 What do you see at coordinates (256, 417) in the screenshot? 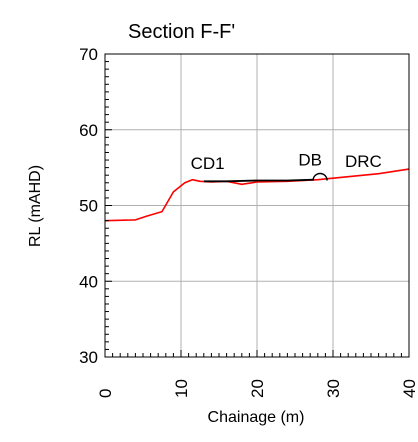
I see `x-axis-label: Chainage (m)` at bounding box center [256, 417].